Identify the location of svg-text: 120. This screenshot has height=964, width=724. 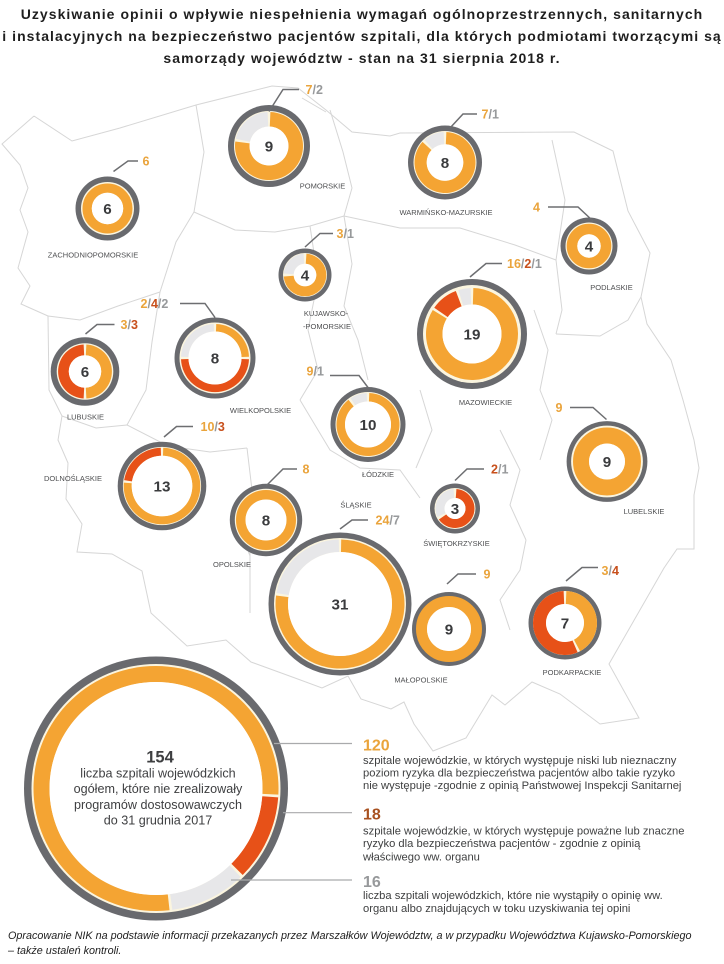
(376, 746).